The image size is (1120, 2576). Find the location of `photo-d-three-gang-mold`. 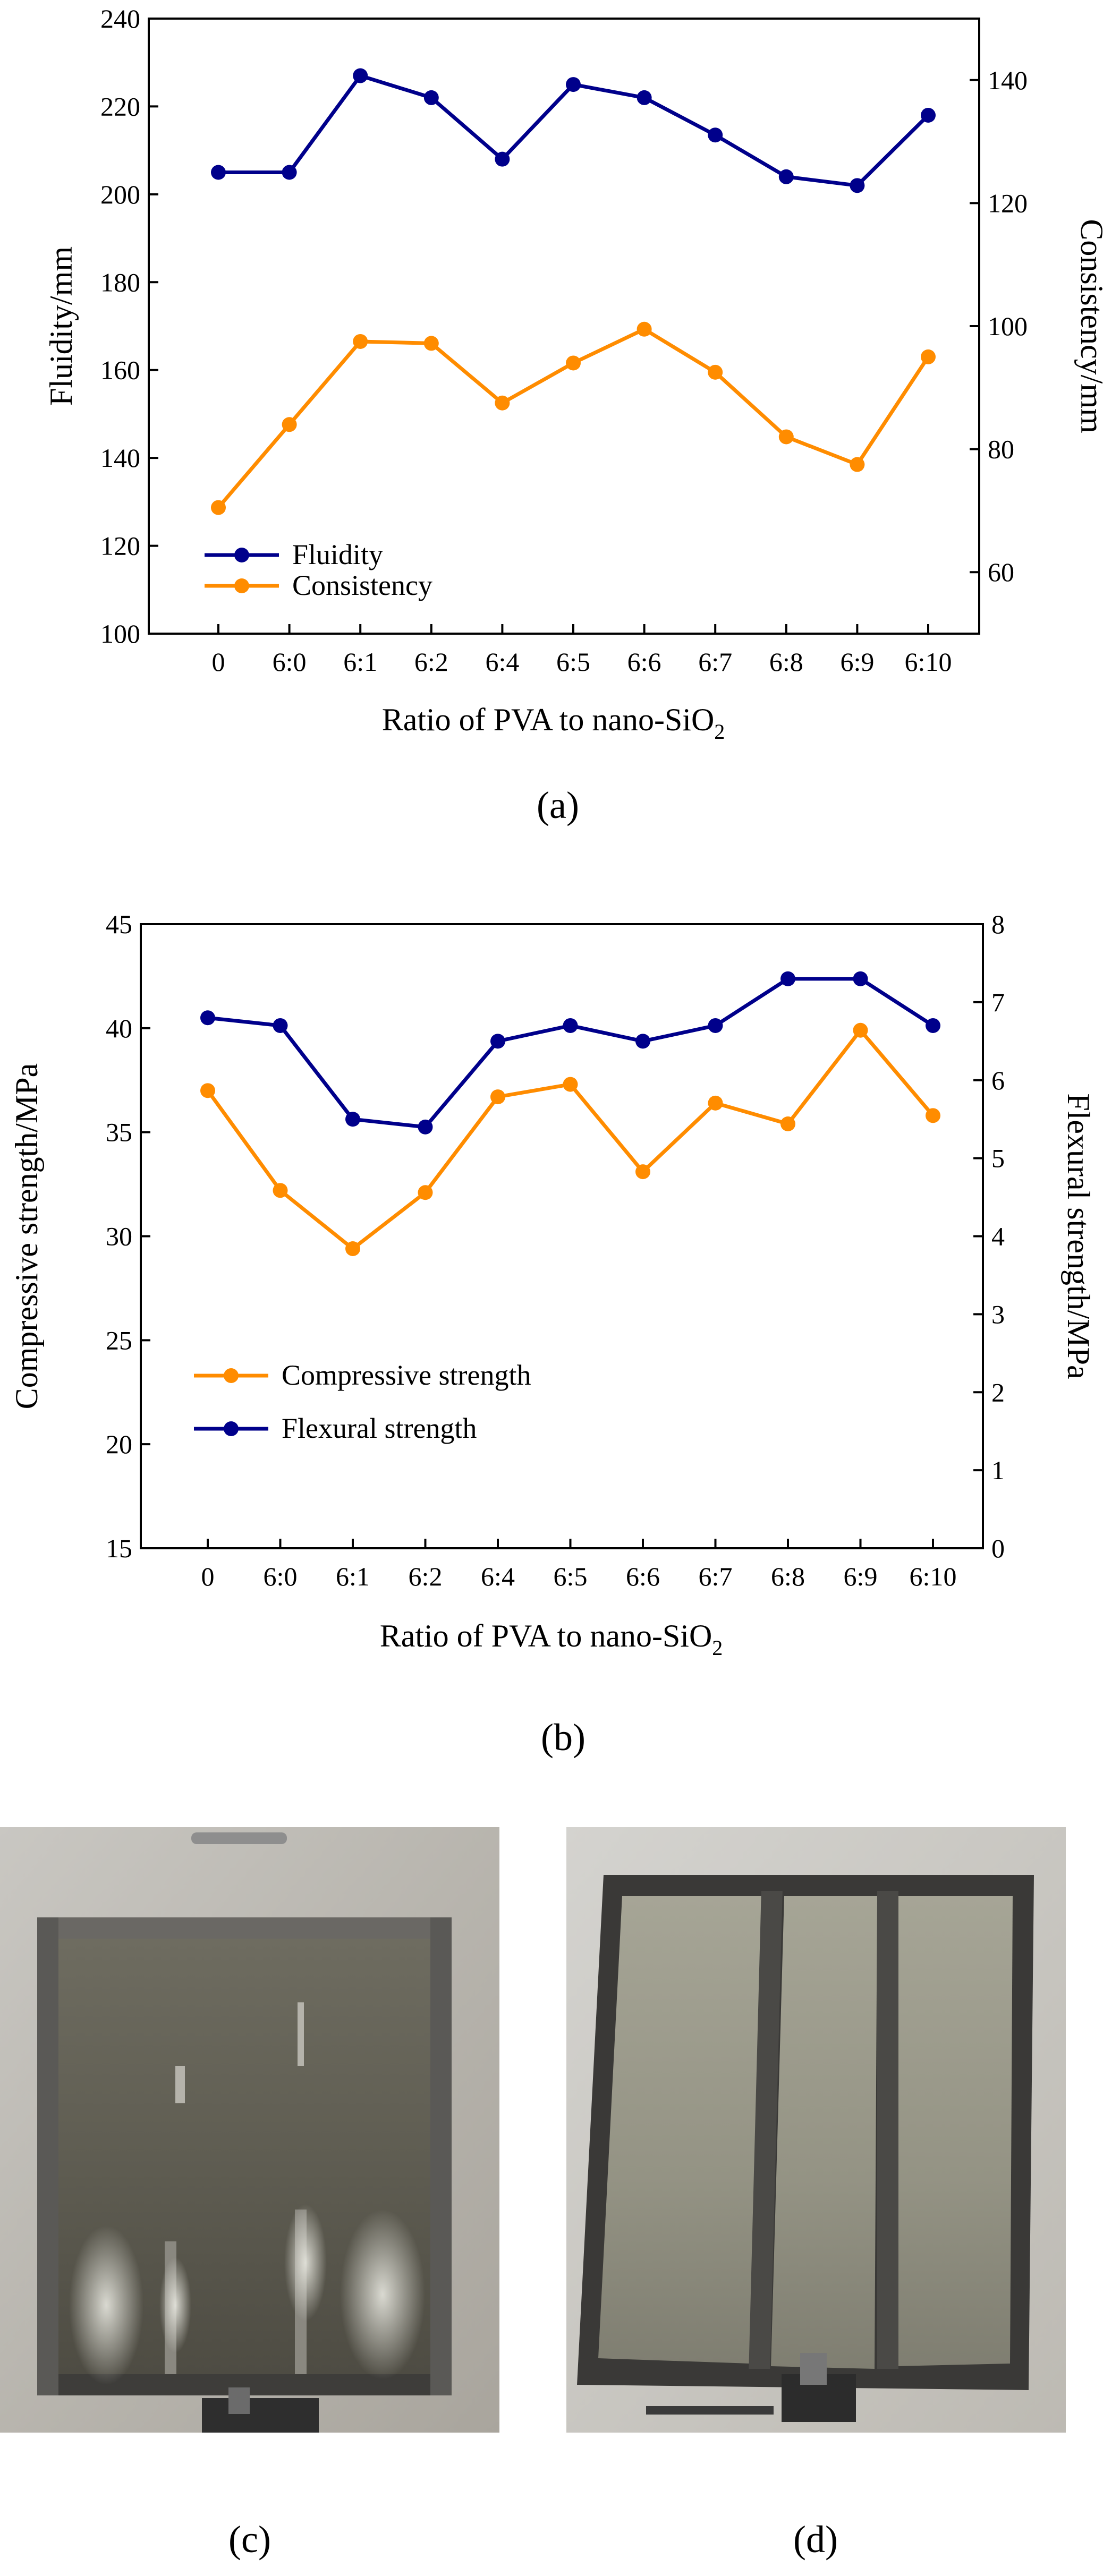

photo-d-three-gang-mold is located at coordinates (816, 2130).